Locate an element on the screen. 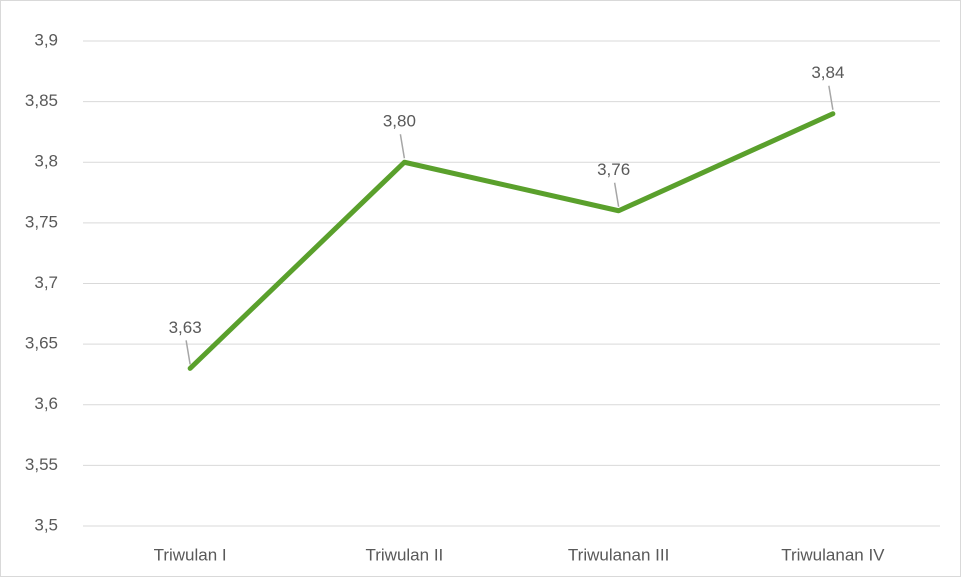 The height and width of the screenshot is (577, 961). x-tick-label: Triwulan II is located at coordinates (404, 554).